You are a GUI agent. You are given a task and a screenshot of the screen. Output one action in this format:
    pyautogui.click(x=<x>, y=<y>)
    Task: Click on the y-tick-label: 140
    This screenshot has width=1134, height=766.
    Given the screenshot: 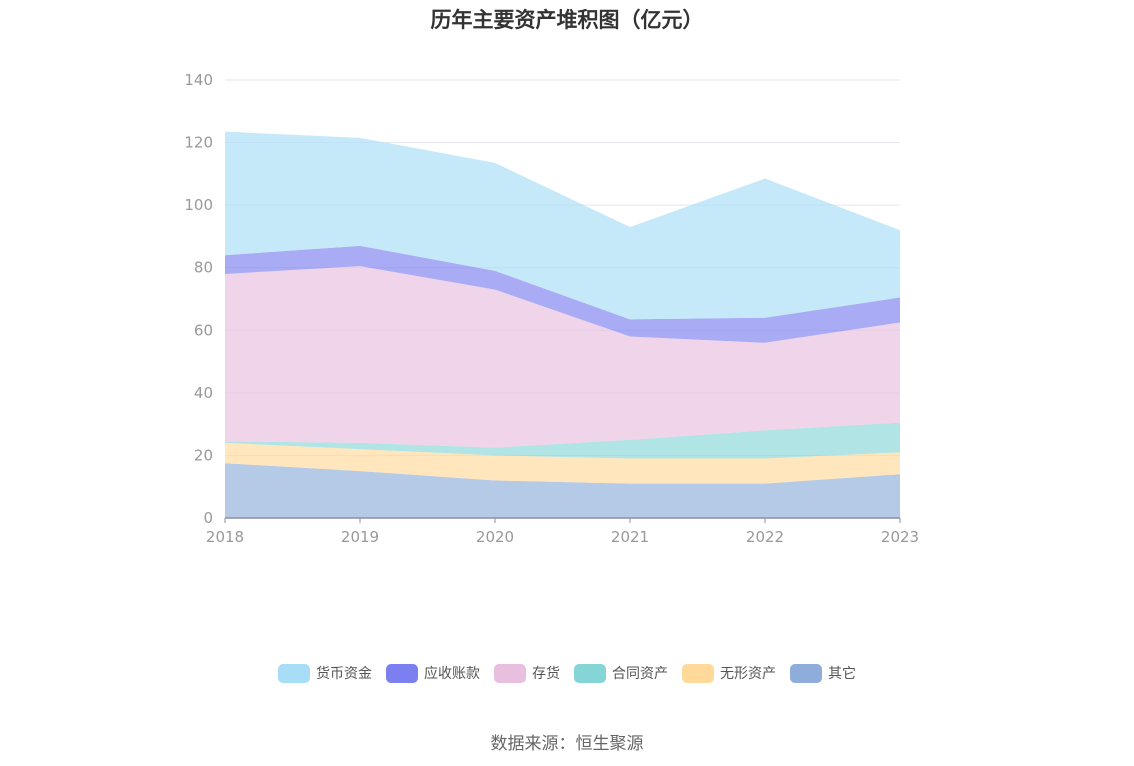 What is the action you would take?
    pyautogui.click(x=198, y=80)
    